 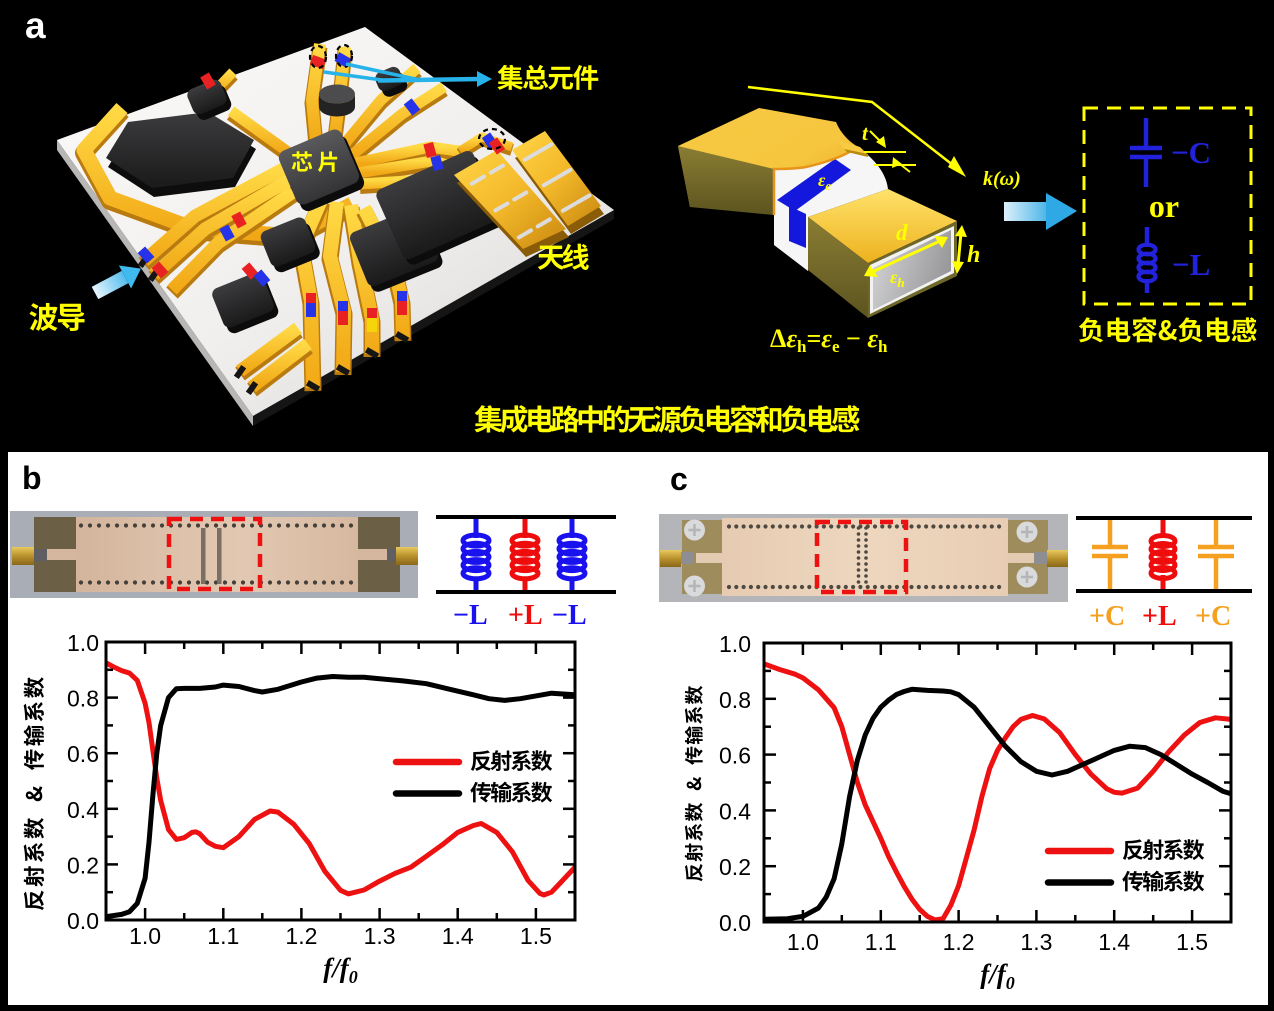 What do you see at coordinates (35, 25) in the screenshot?
I see `svg-text: a` at bounding box center [35, 25].